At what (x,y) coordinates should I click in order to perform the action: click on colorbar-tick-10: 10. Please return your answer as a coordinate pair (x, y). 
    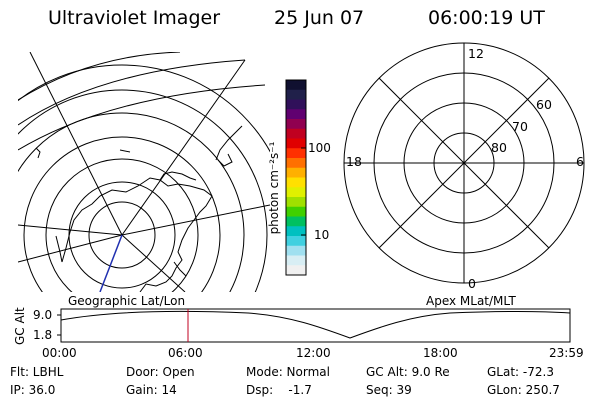
    Looking at the image, I should click on (322, 235).